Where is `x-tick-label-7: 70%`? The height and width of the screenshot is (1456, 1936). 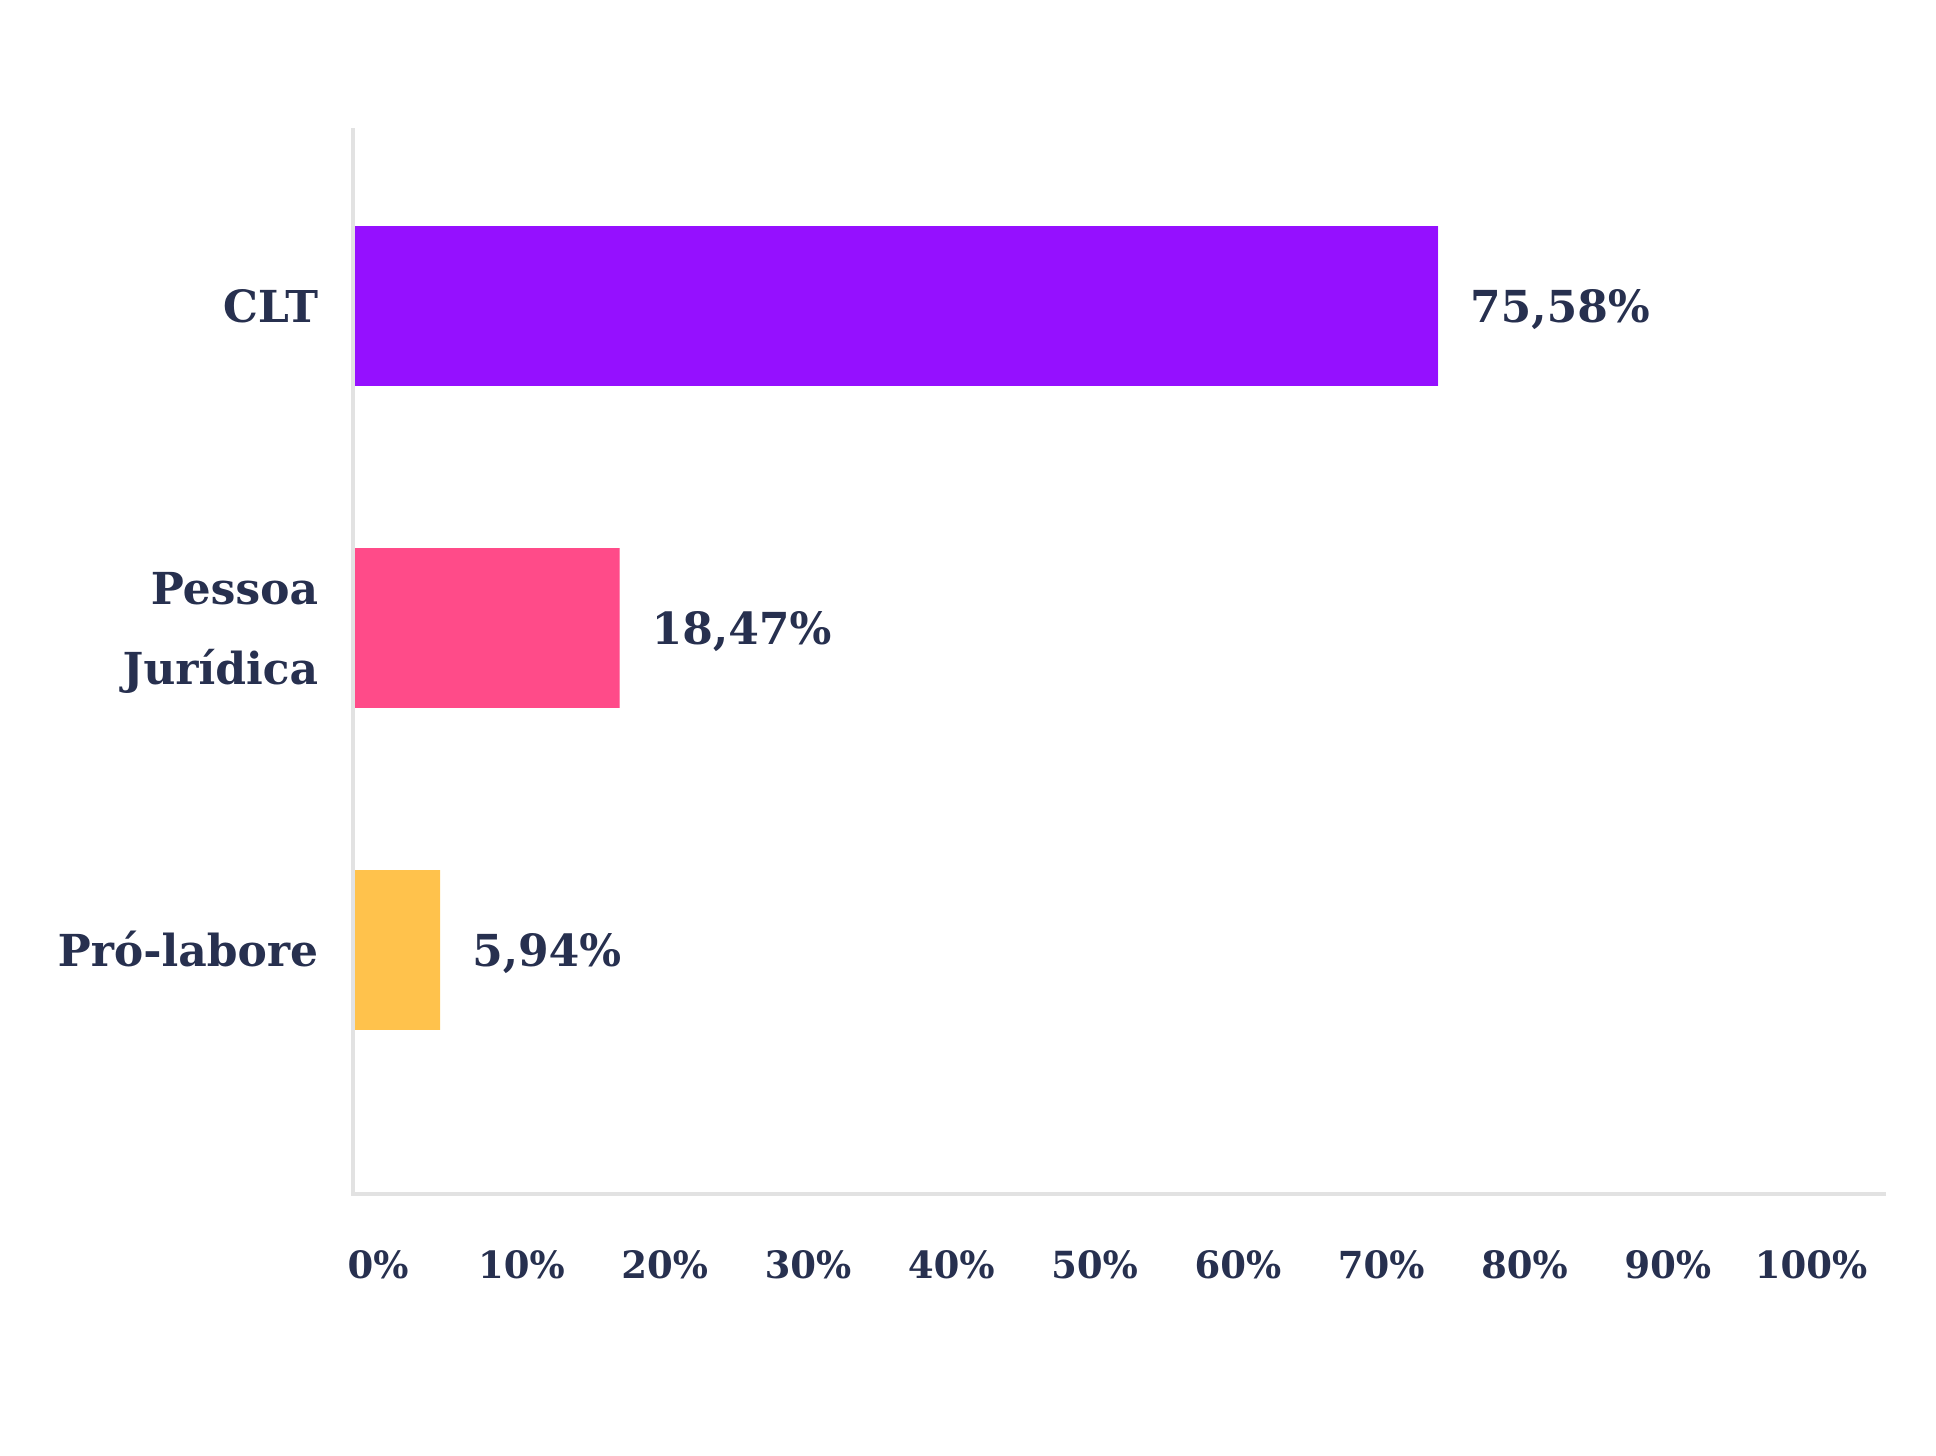 x-tick-label-7: 70% is located at coordinates (1381, 1265).